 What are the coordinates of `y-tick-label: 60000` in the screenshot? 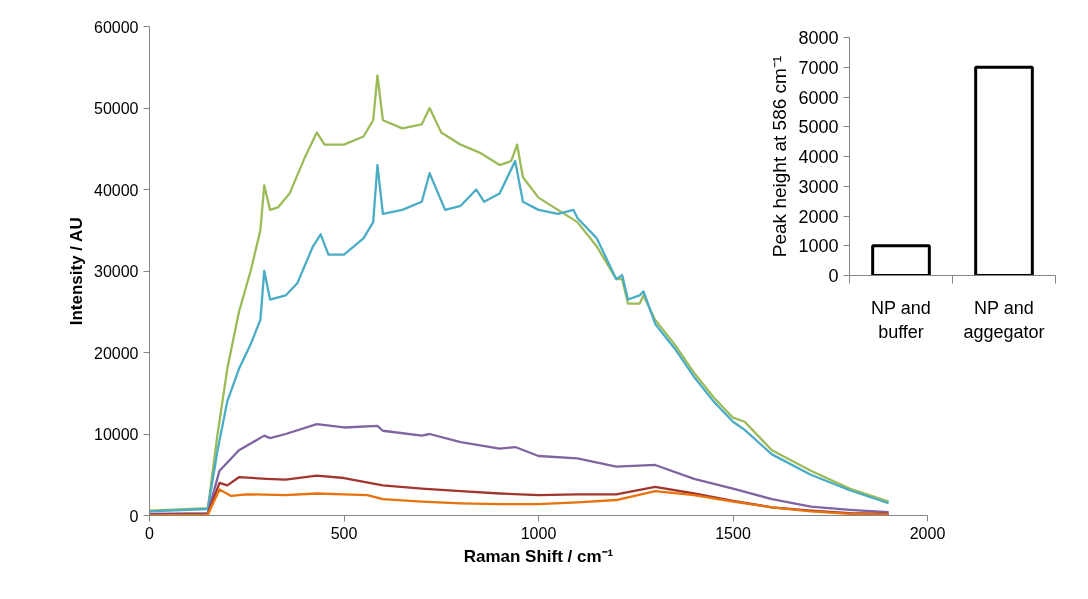 It's located at (116, 27).